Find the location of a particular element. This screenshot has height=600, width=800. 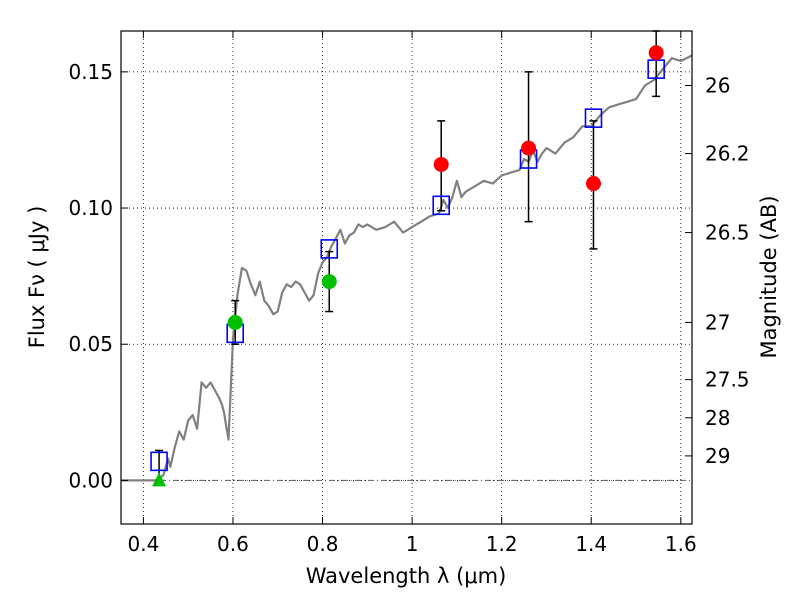

y2-axis-label: Magnitude (AB) is located at coordinates (769, 276).